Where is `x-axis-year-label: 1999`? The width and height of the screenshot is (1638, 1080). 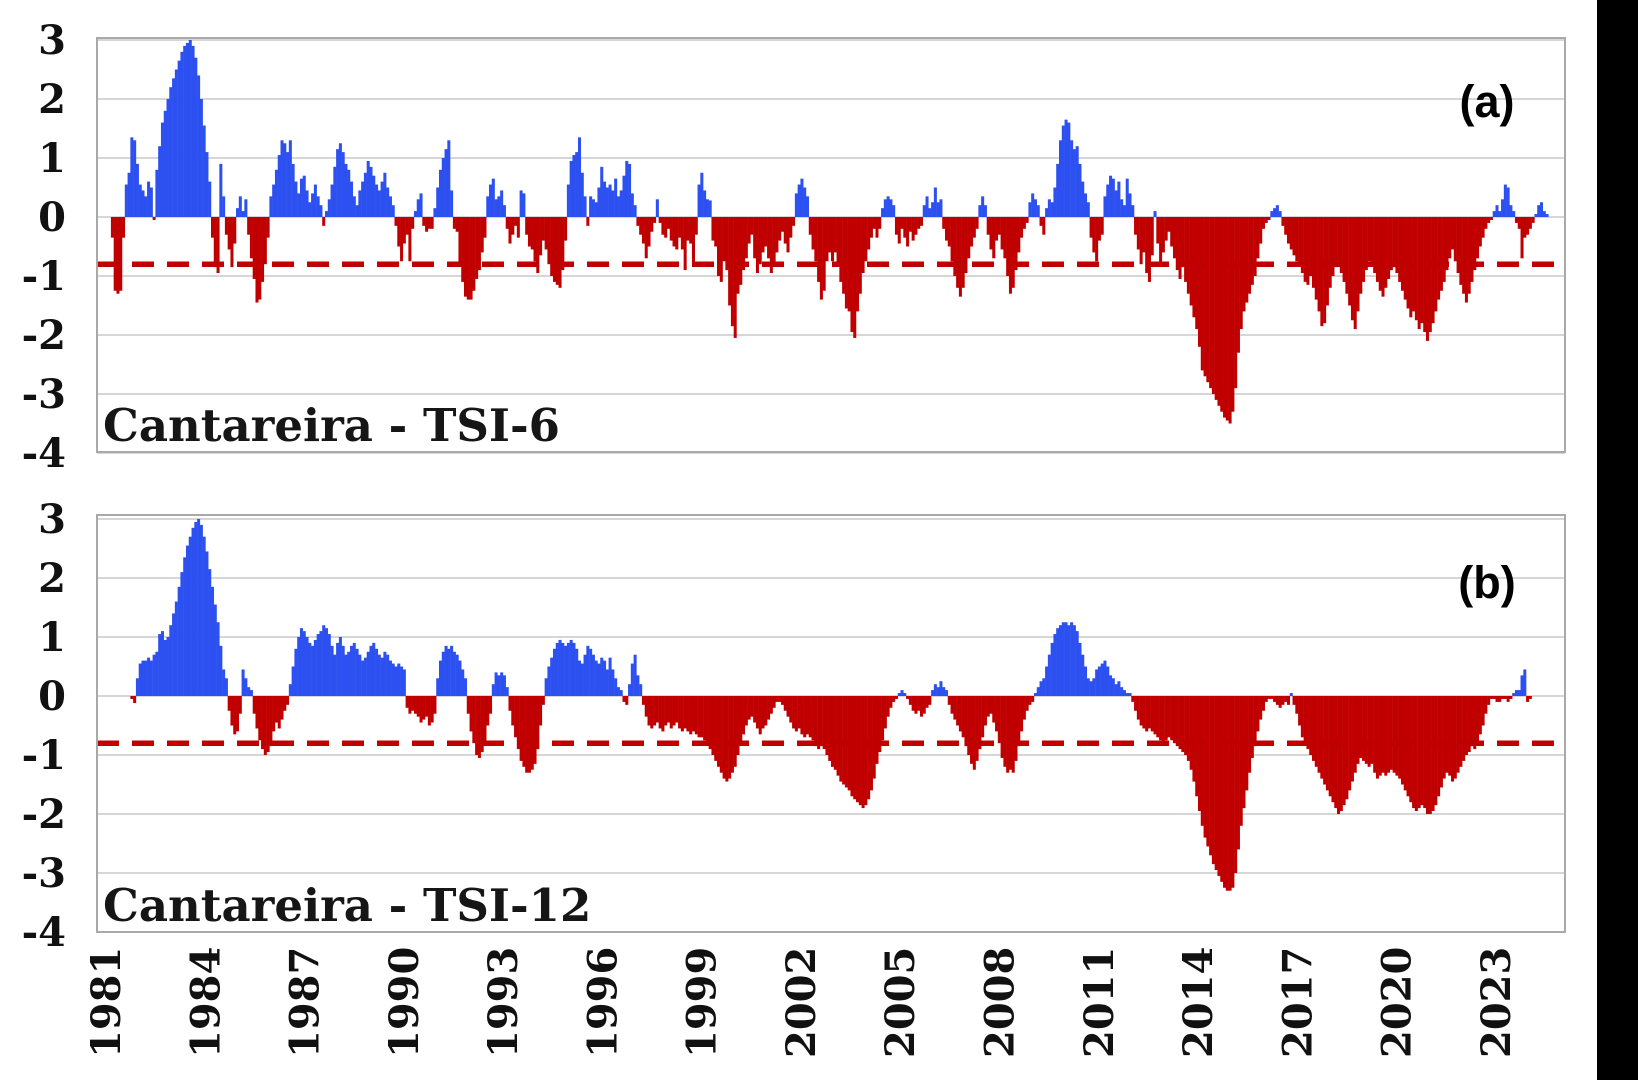 x-axis-year-label: 1999 is located at coordinates (702, 1002).